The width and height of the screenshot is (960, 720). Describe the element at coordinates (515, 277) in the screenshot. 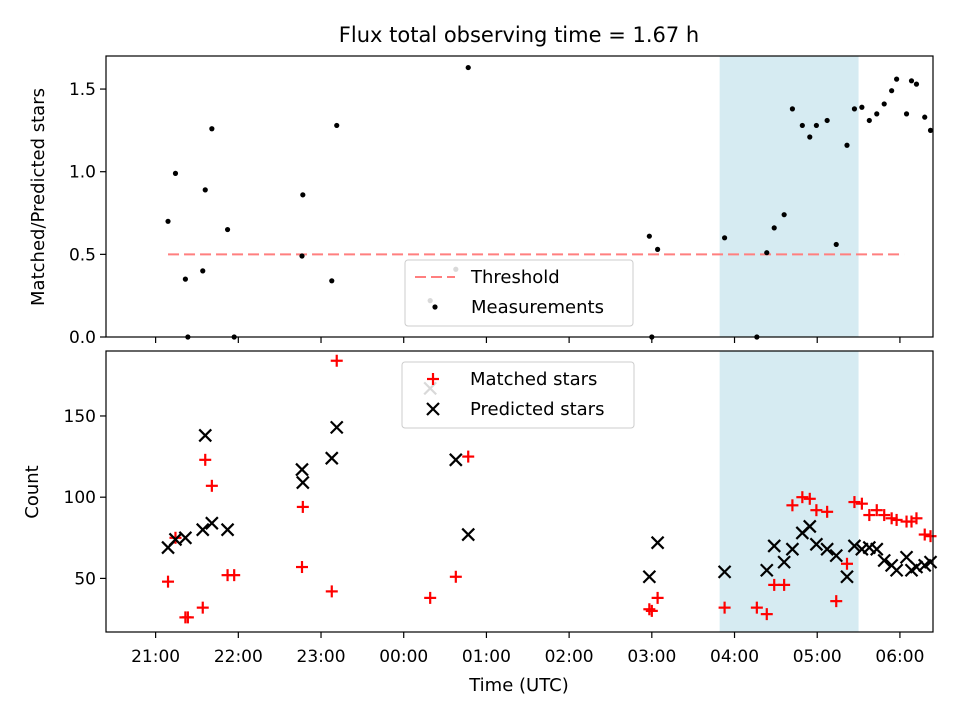

I see `legend-threshold-label: Threshold` at that location.